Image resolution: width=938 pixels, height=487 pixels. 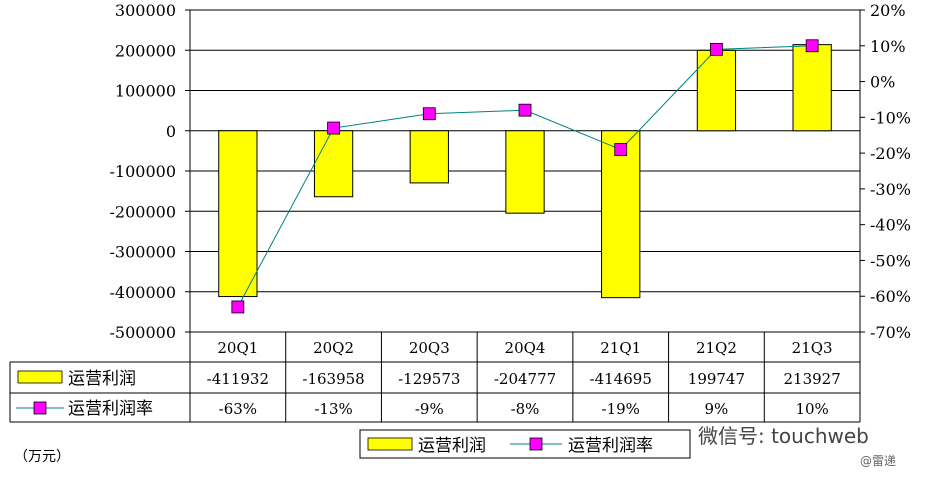 What do you see at coordinates (390, 444) in the screenshot?
I see `legend-key-bar` at bounding box center [390, 444].